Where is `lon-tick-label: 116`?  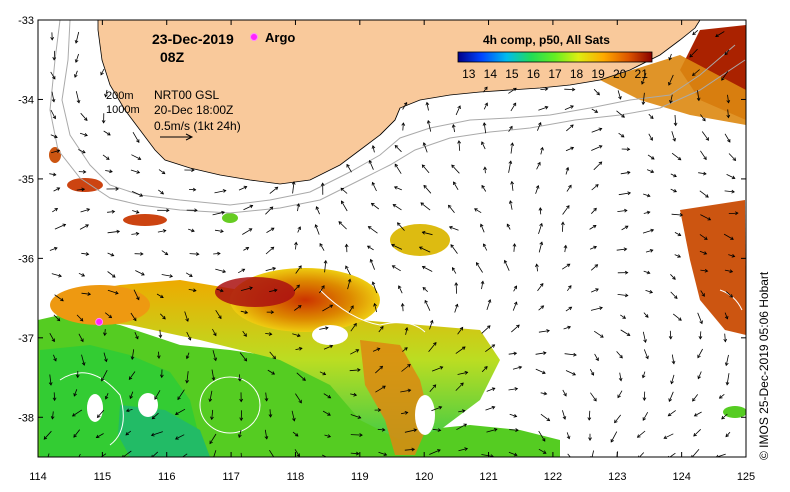
lon-tick-label: 116 is located at coordinates (167, 477).